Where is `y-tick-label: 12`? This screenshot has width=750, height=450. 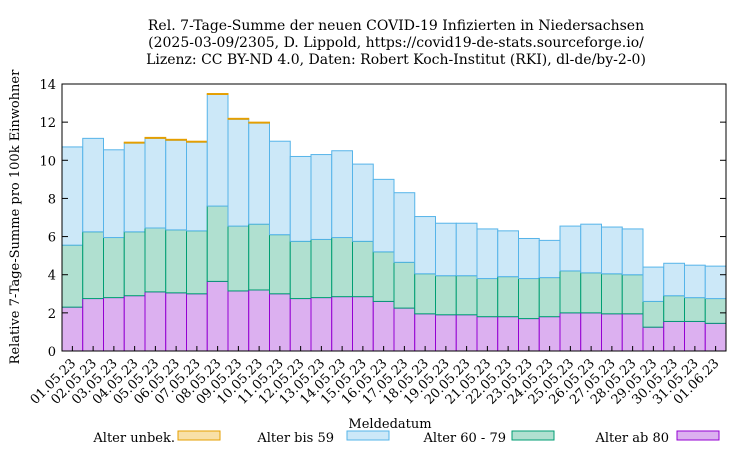
y-tick-label: 12 is located at coordinates (47, 123).